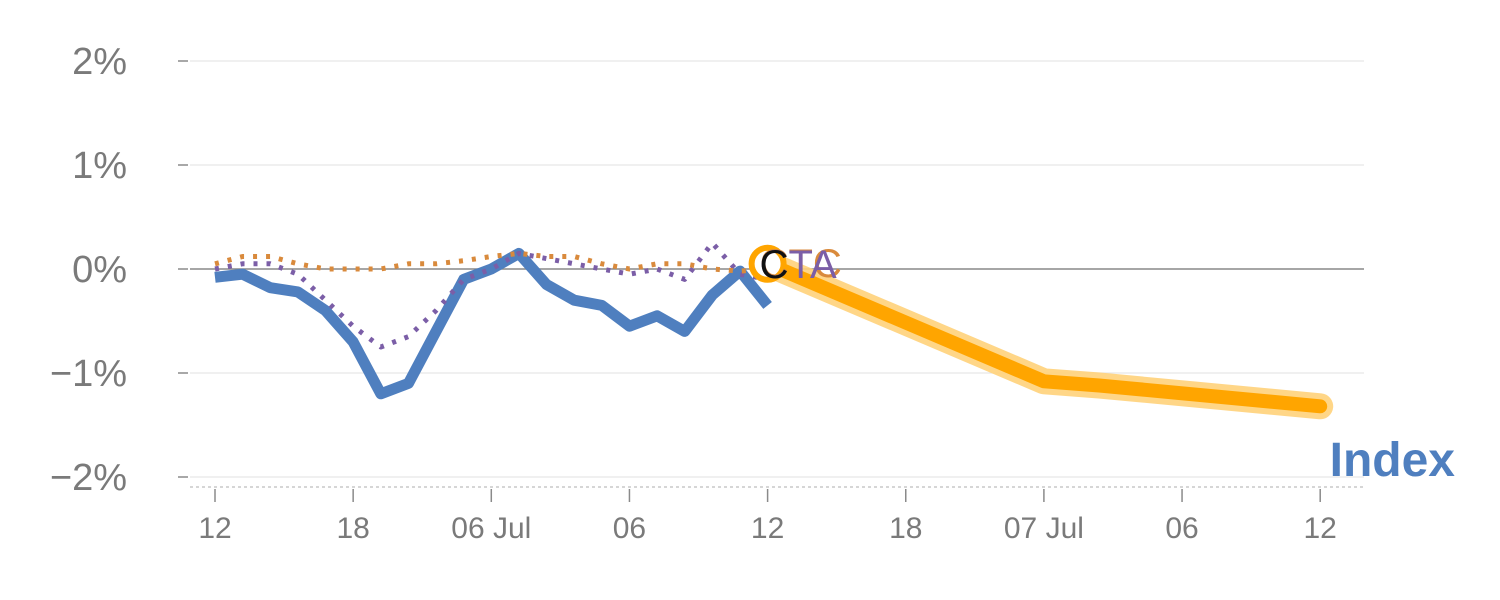  Describe the element at coordinates (99, 166) in the screenshot. I see `y-tick-label-1: 1%` at that location.